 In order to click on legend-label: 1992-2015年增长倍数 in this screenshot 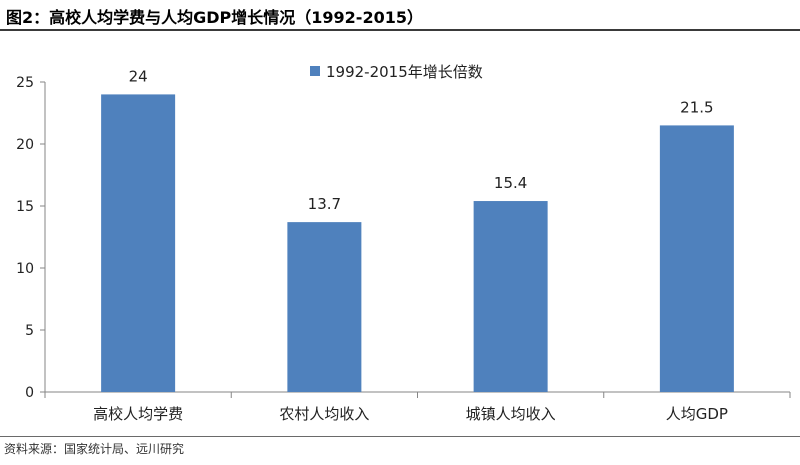, I will do `click(404, 72)`.